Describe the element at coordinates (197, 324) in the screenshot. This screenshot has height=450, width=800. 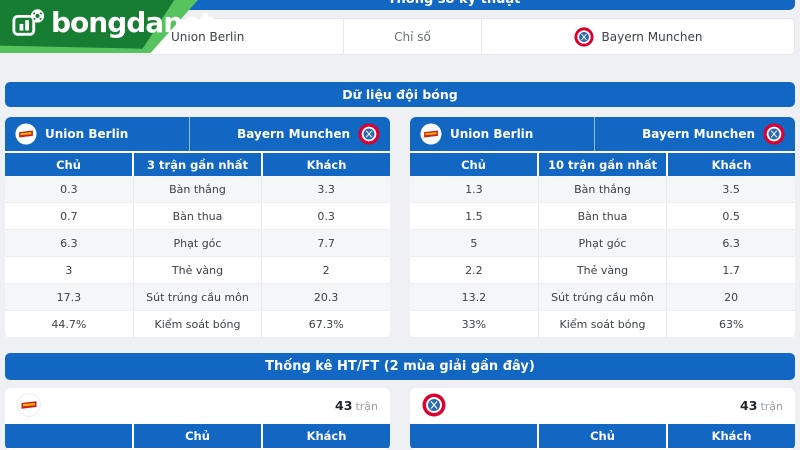
I see `table-row: 44.7% Kiểm soát bóng 67.3%` at that location.